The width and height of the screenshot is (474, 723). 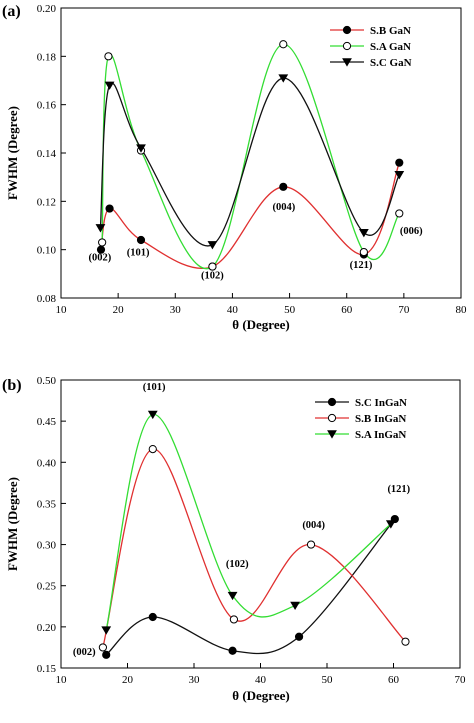 I want to click on legend-marker-s-a-ingan, so click(x=332, y=434).